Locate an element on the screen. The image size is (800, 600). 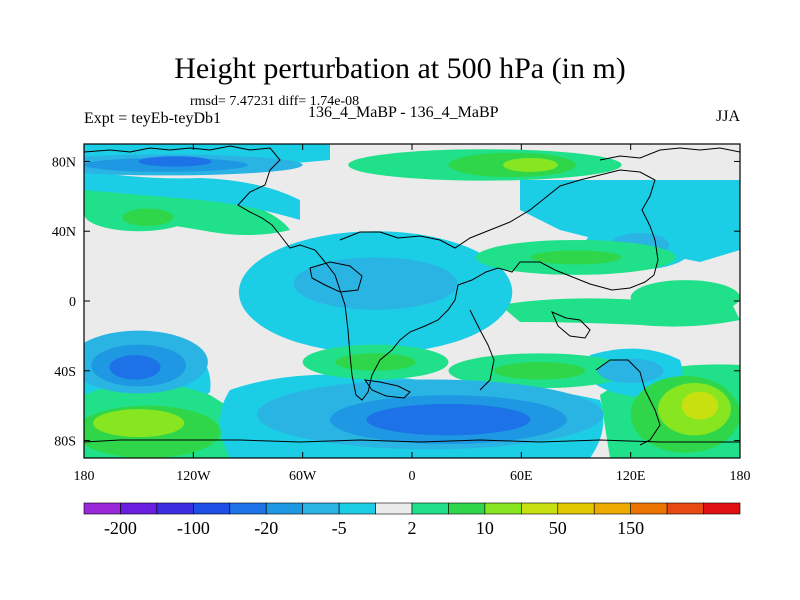
colorbar: -200 -100 -20 -5 2 10 50 150 is located at coordinates (412, 520).